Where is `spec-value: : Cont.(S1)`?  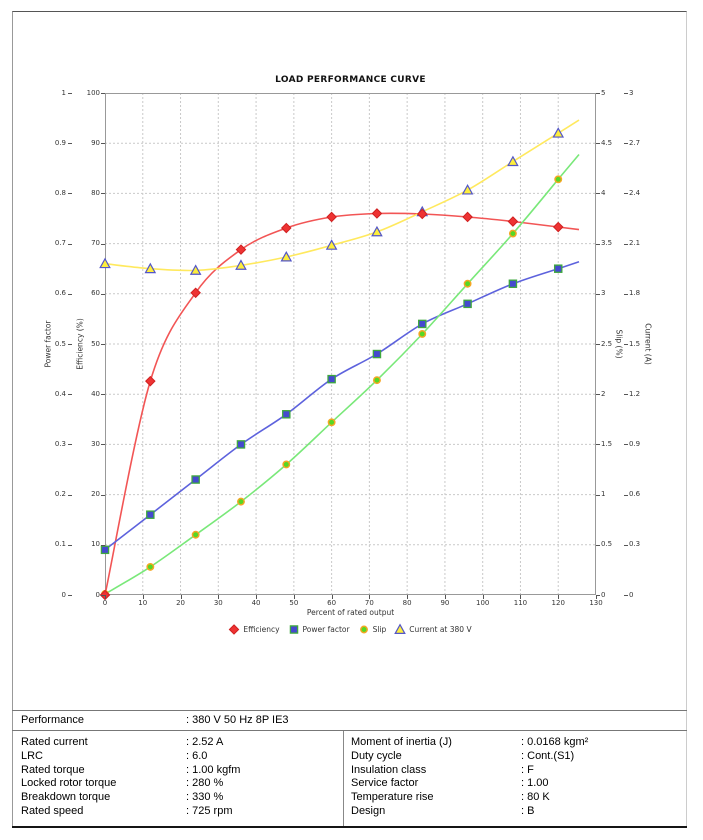
spec-value: : Cont.(S1) is located at coordinates (548, 756).